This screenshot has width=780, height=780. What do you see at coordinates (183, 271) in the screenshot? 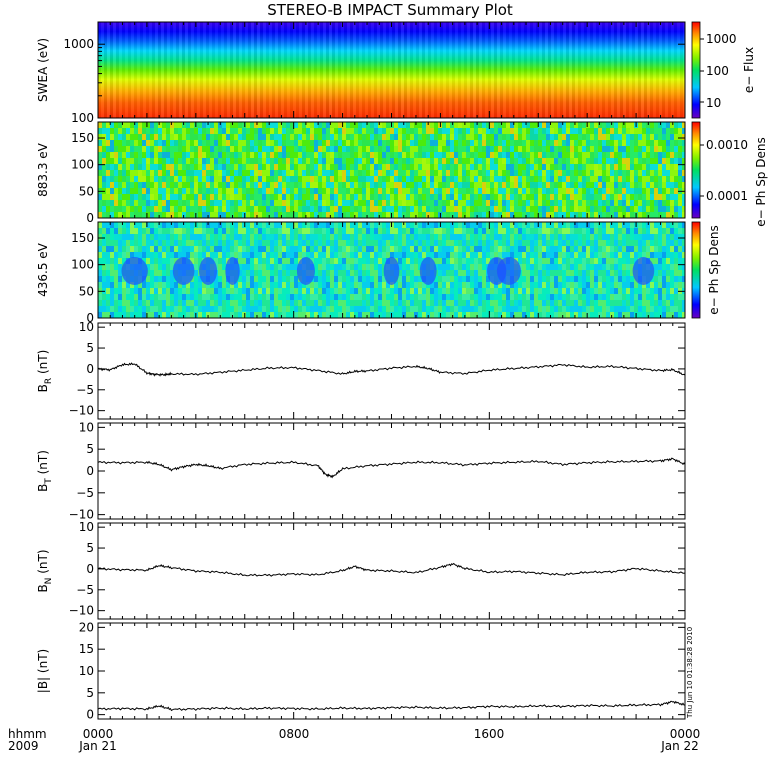
I see `pad-436-depletion` at bounding box center [183, 271].